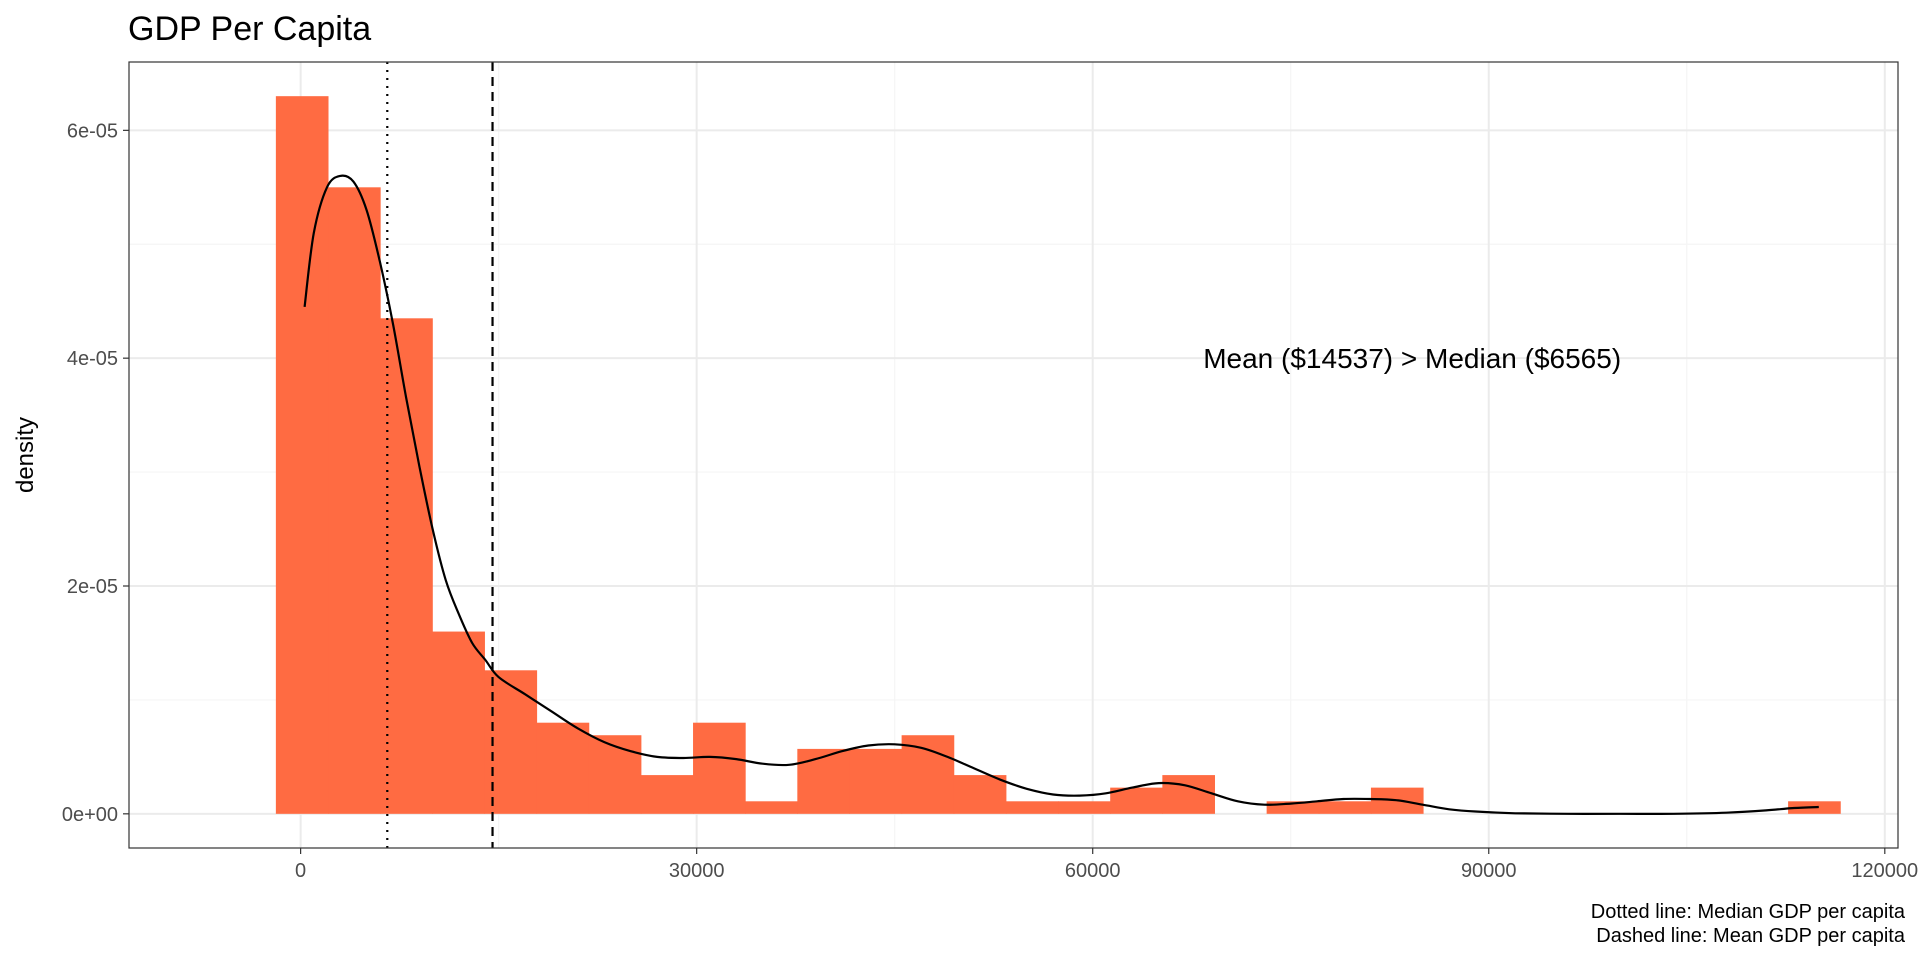  What do you see at coordinates (25, 455) in the screenshot?
I see `y-axis-title: density` at bounding box center [25, 455].